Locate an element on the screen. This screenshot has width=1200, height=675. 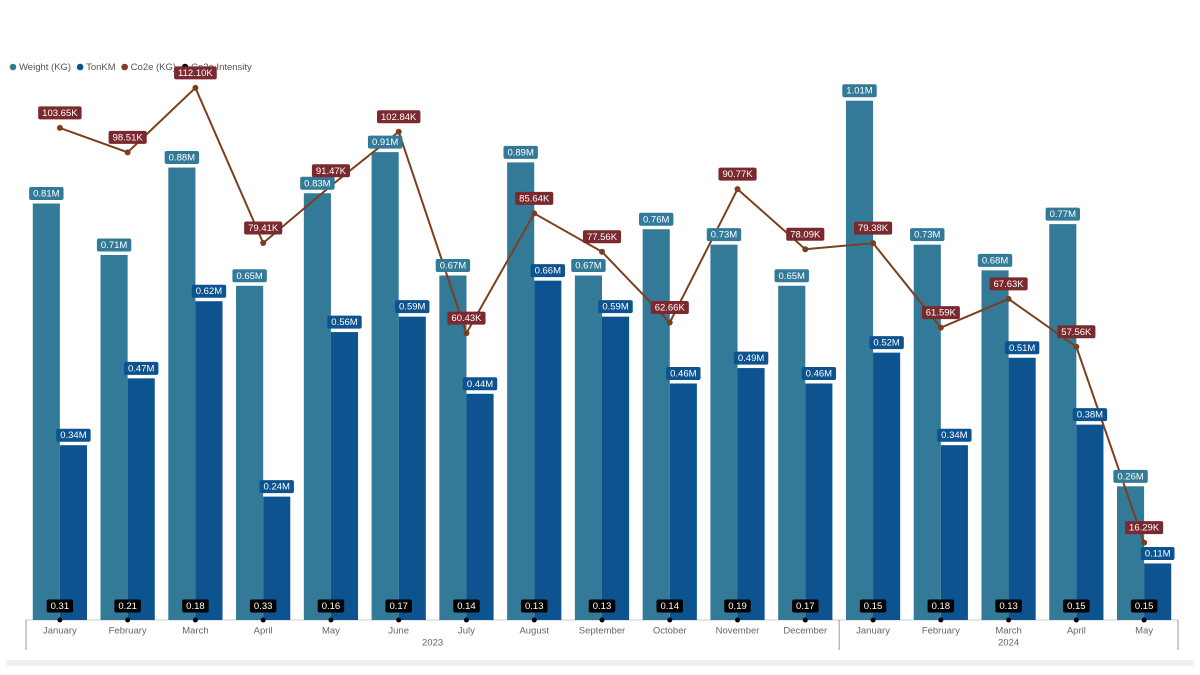
data-label: 0.18 is located at coordinates (941, 606).